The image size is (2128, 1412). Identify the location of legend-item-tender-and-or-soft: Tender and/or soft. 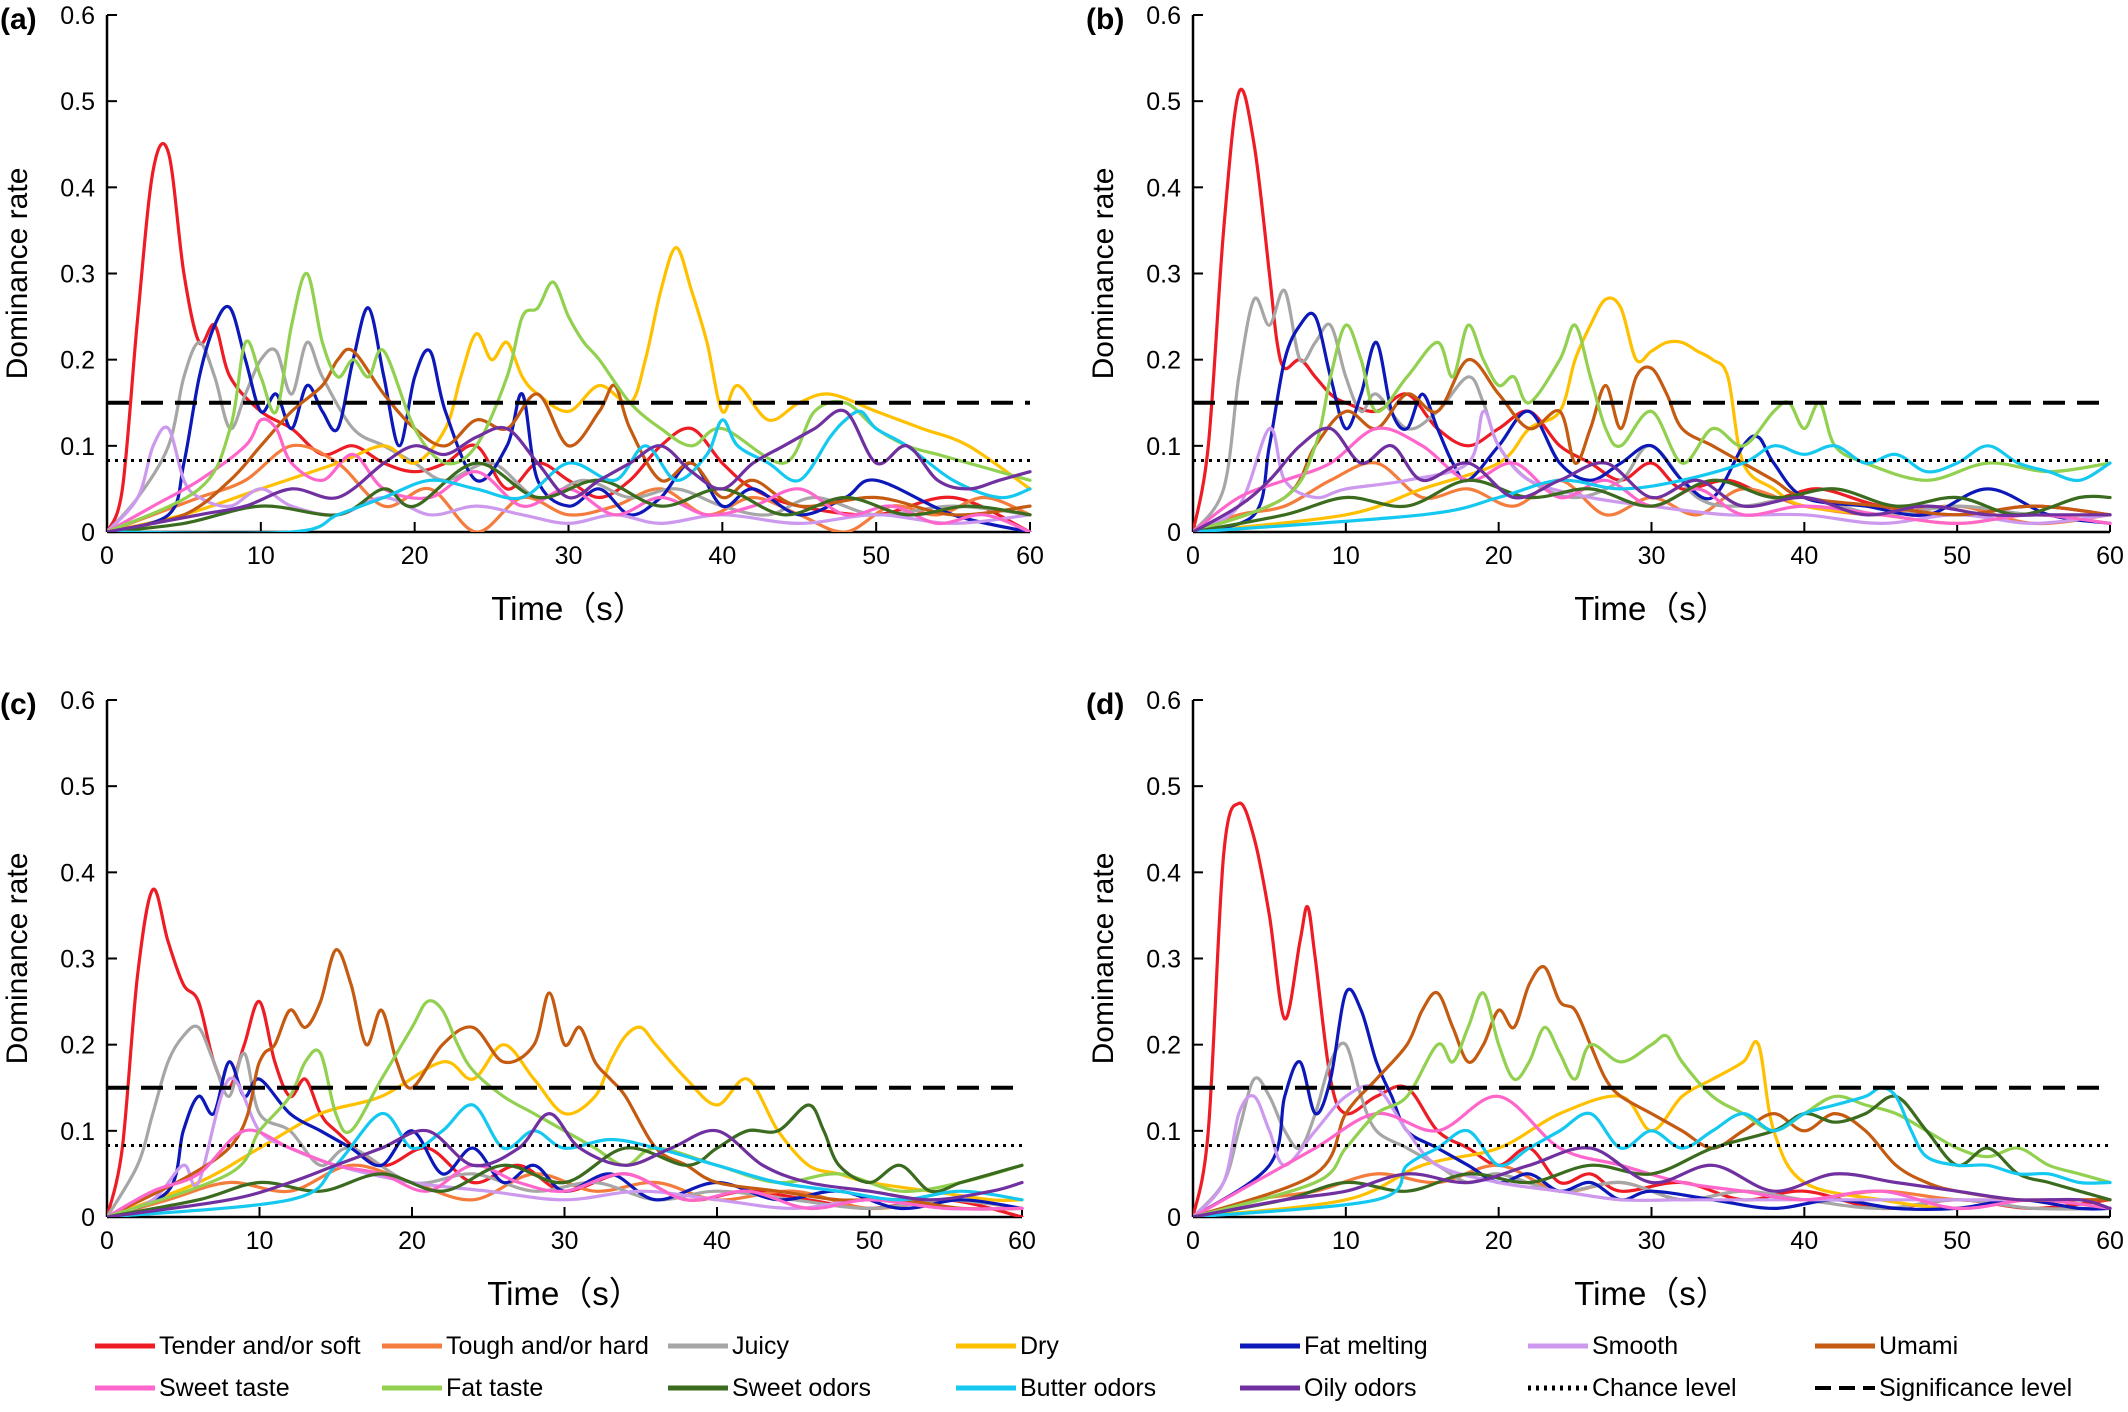
(228, 1346).